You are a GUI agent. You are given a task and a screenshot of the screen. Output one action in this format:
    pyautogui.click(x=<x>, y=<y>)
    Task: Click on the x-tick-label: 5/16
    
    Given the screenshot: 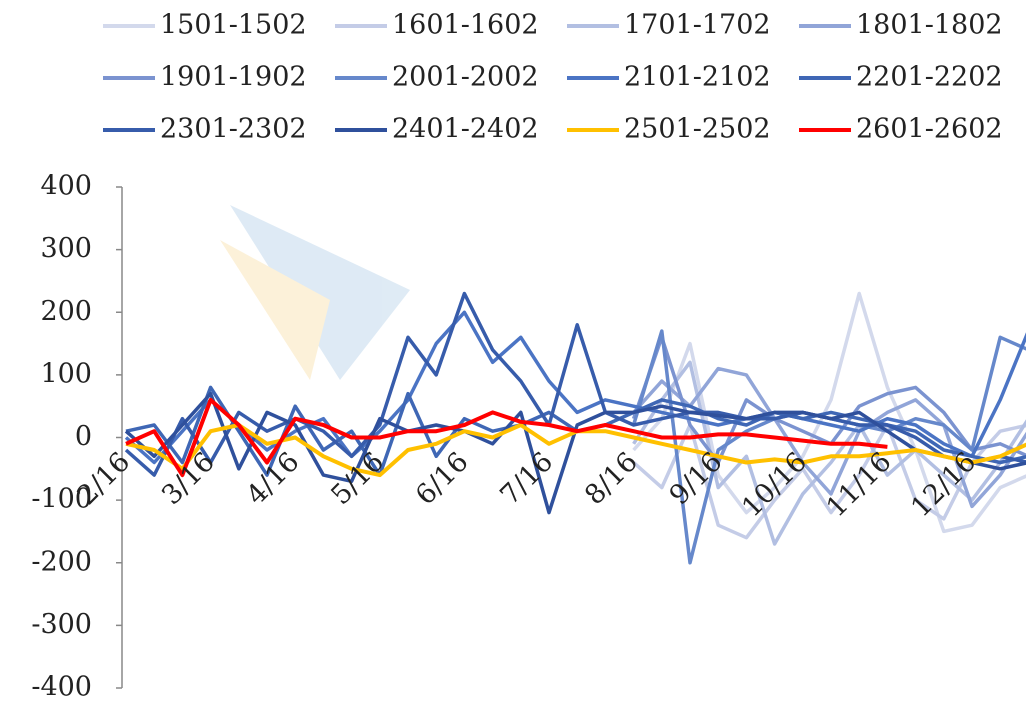 What is the action you would take?
    pyautogui.click(x=357, y=478)
    